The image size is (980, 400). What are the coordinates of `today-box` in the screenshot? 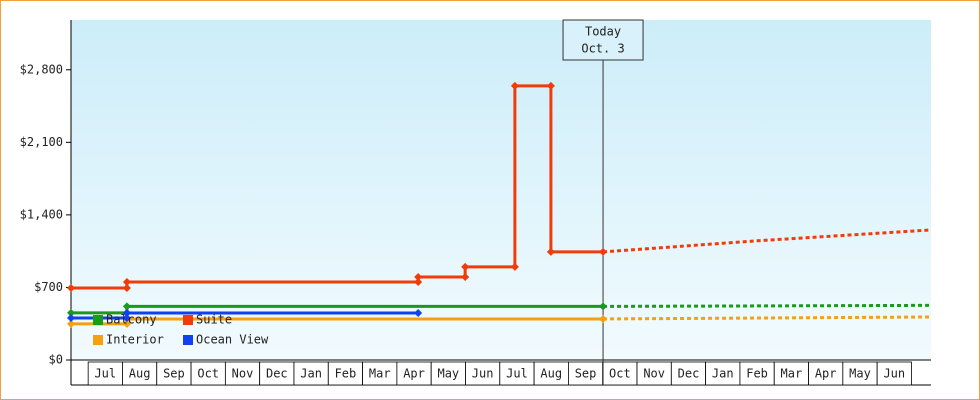 It's located at (603, 40).